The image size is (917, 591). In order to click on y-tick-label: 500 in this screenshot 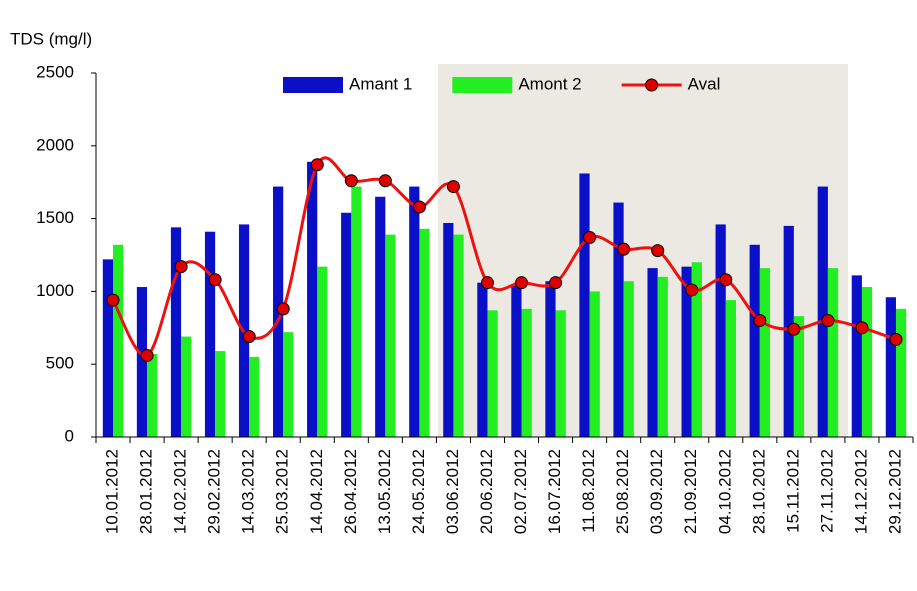, I will do `click(60, 363)`.